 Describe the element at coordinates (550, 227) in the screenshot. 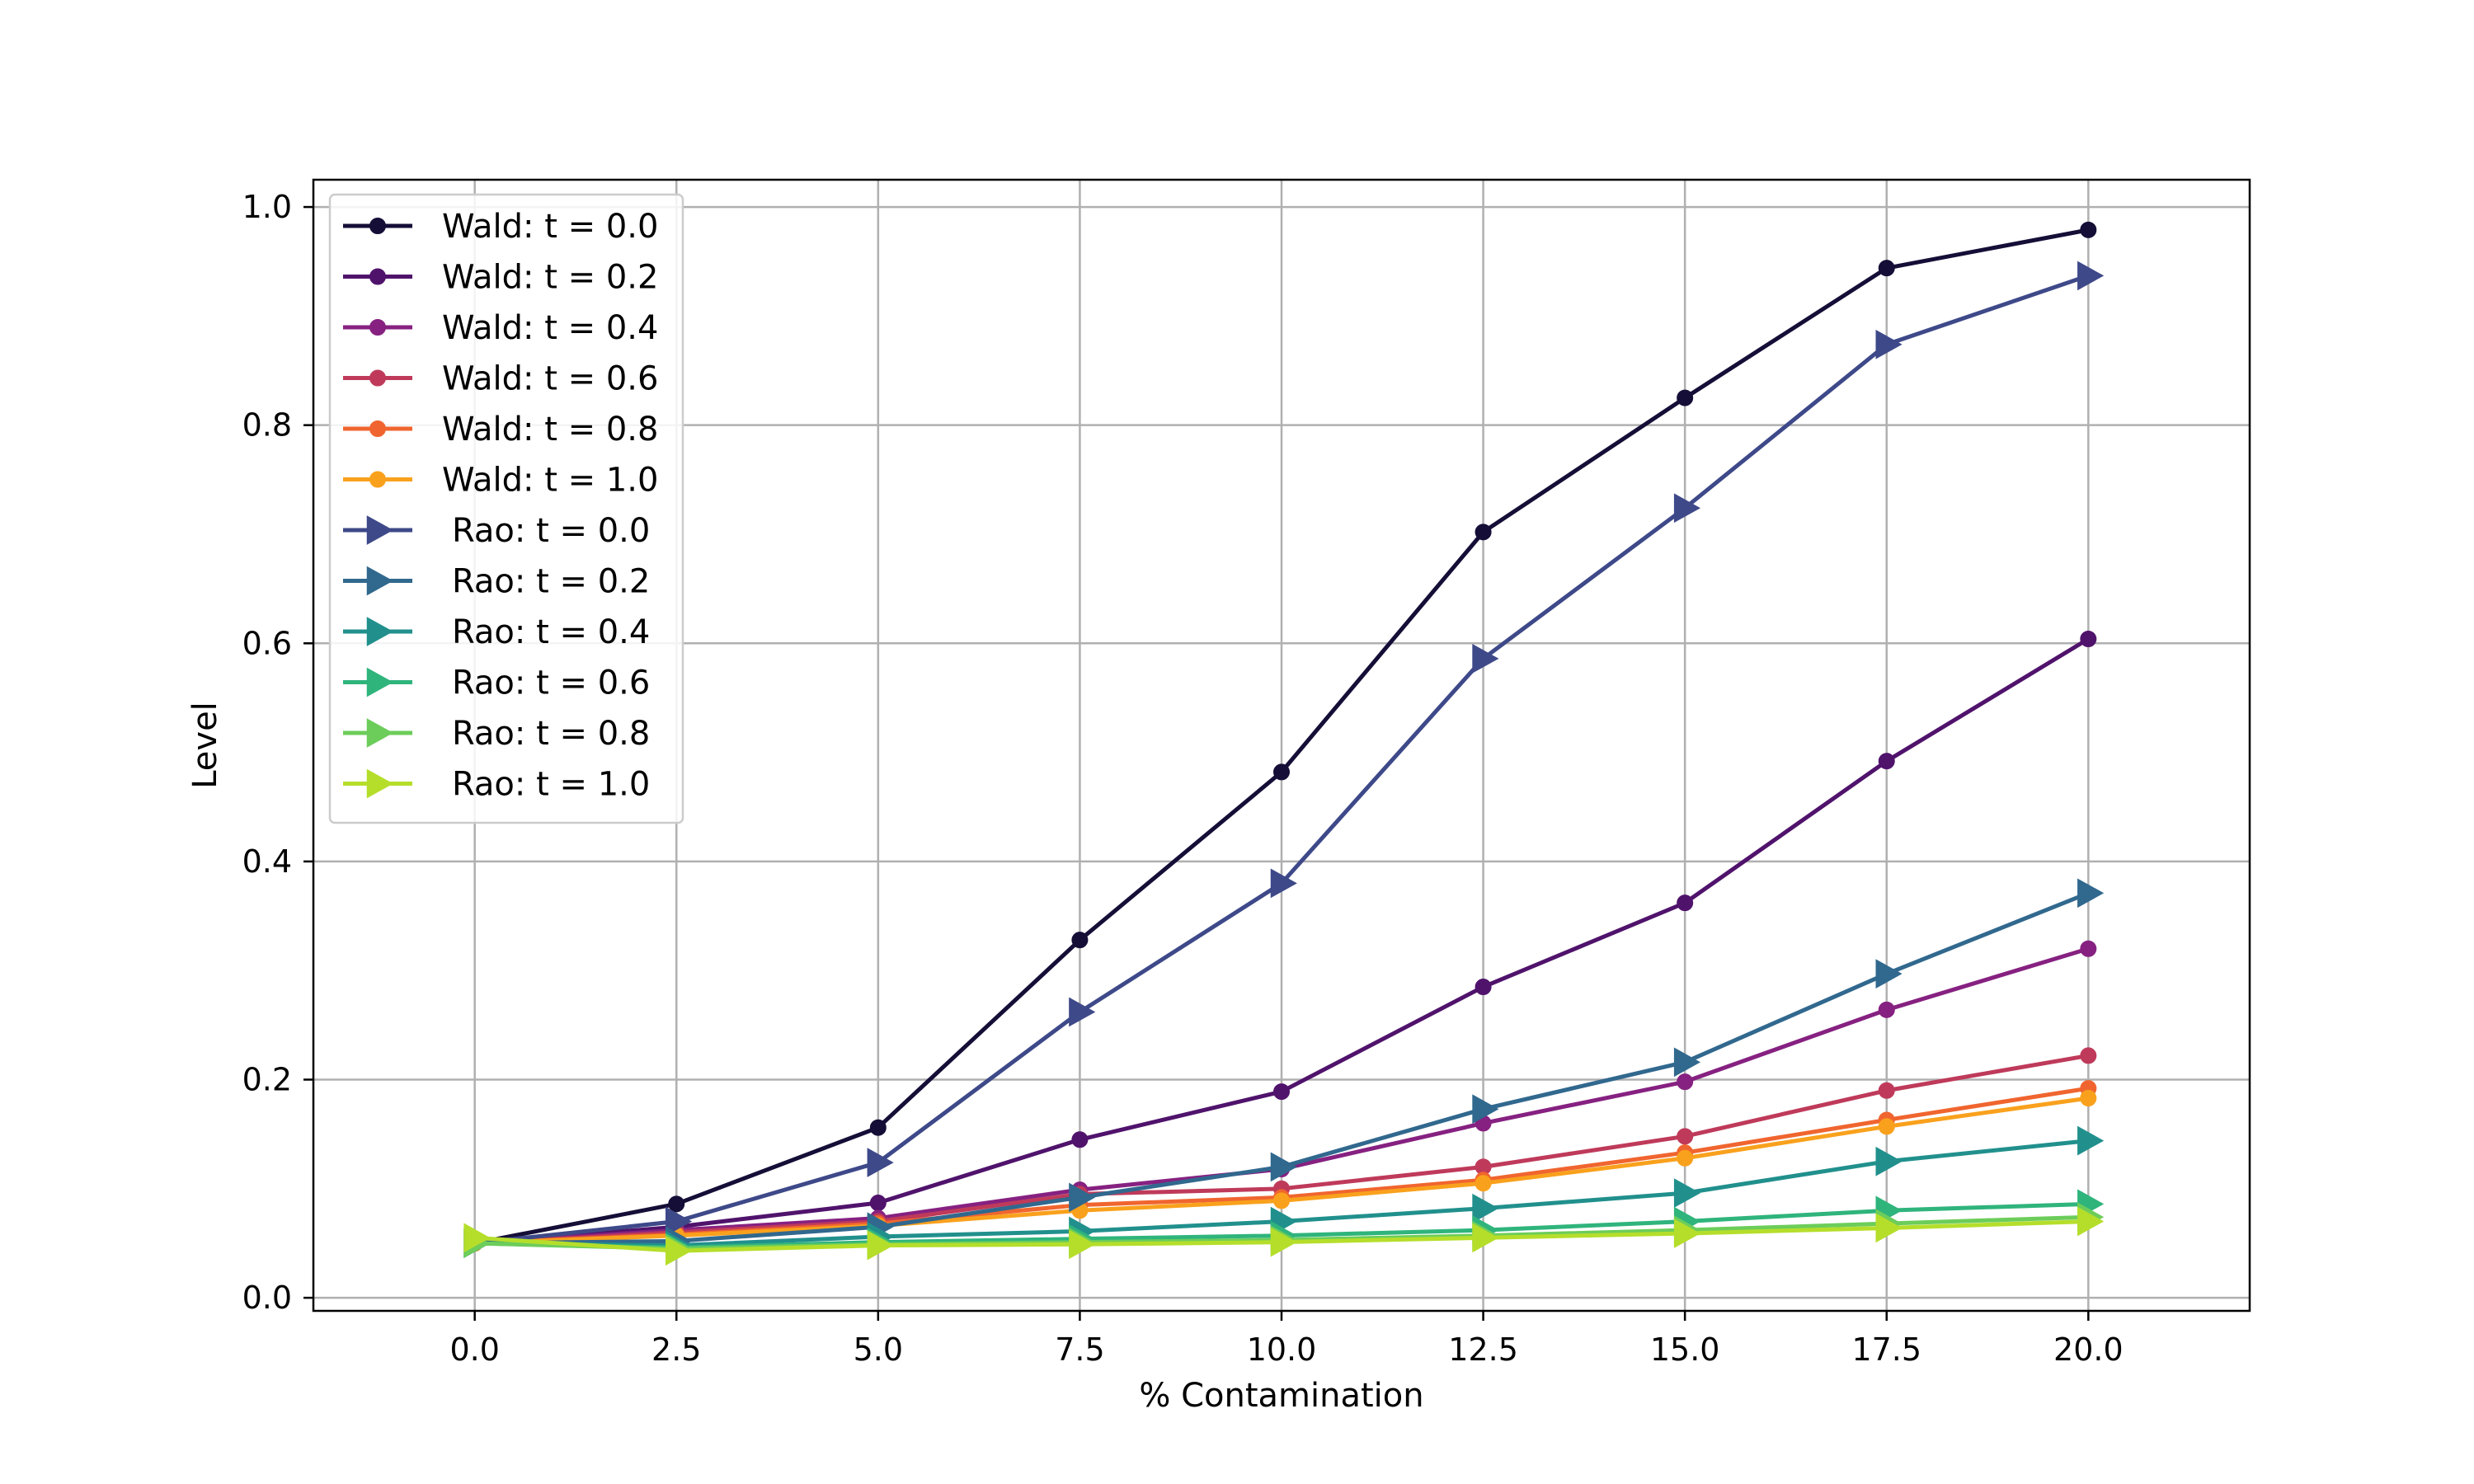

I see `legend-label: Wald: t = 0.0` at that location.